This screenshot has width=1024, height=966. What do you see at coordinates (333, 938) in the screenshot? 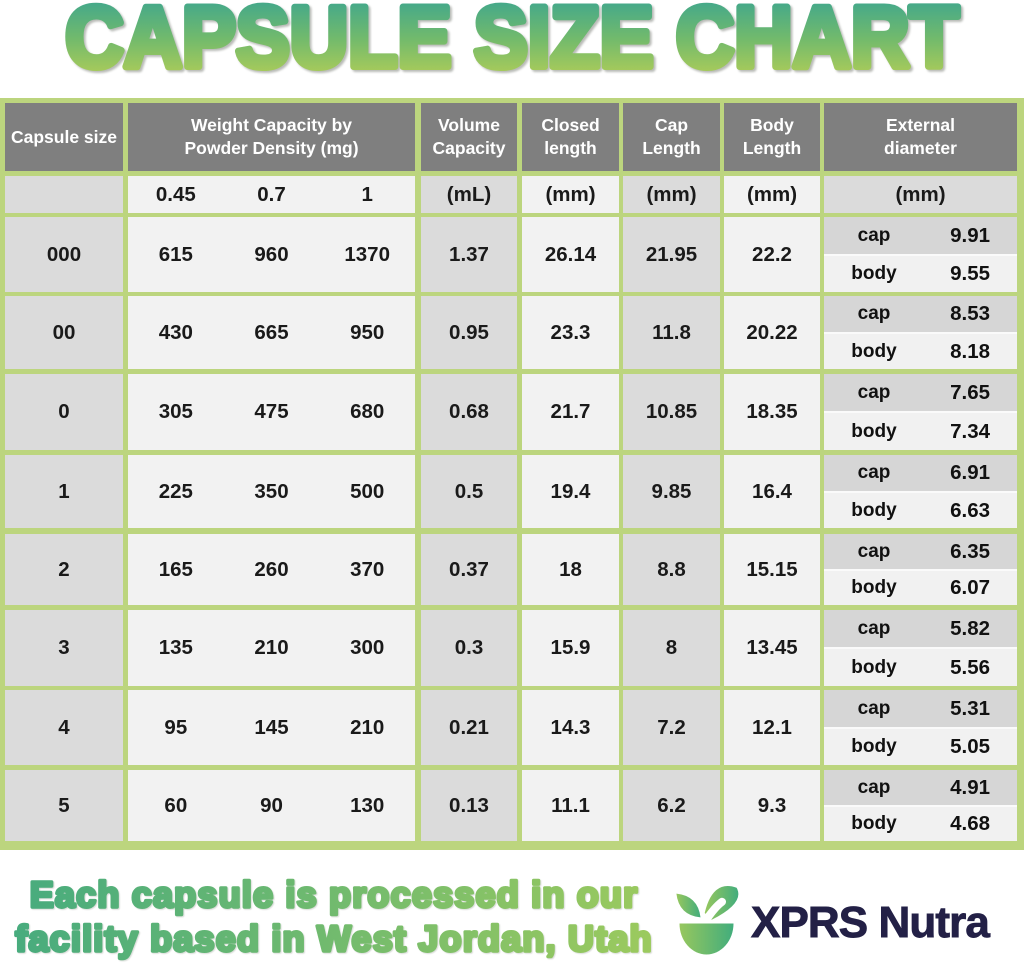
I see `svg-text:facility based in West Jordan,: facility based in West Jordan, Utah` at bounding box center [333, 938].